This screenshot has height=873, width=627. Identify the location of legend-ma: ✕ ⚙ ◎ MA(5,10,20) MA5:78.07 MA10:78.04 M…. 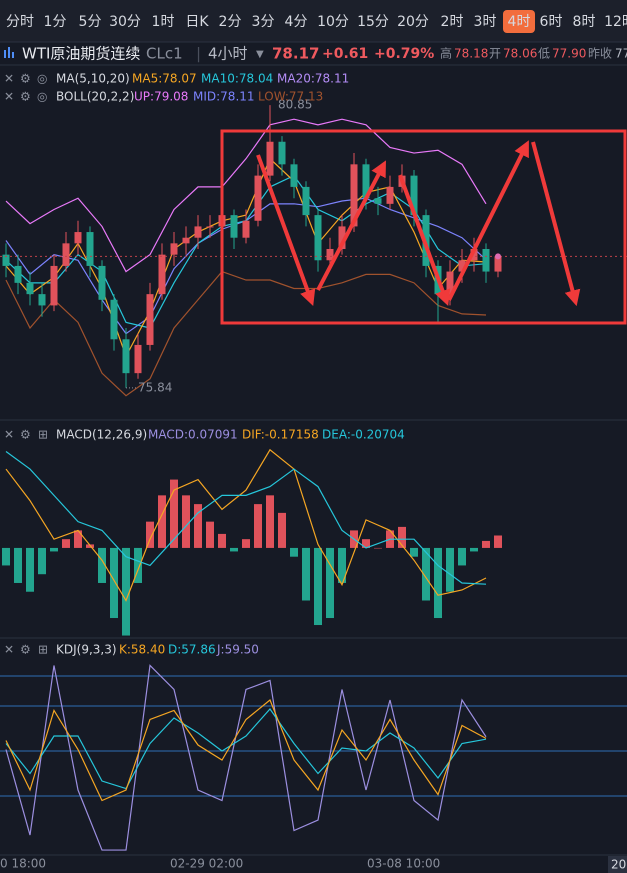
(176, 79).